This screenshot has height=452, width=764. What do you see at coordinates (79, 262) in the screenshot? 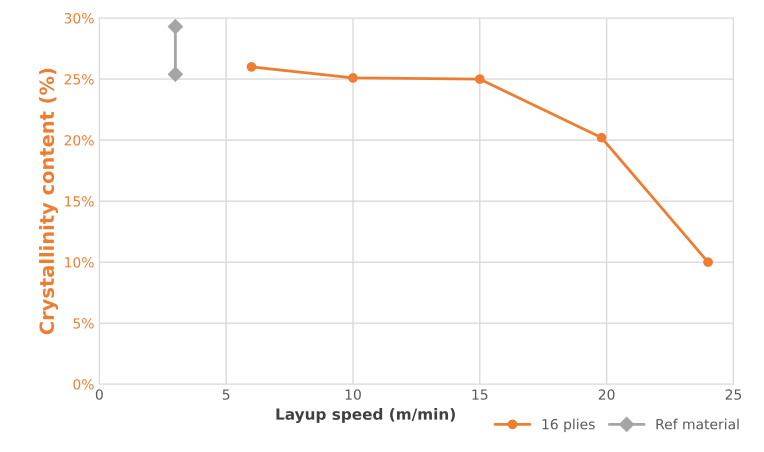
I see `y-tick-label: 10%` at bounding box center [79, 262].